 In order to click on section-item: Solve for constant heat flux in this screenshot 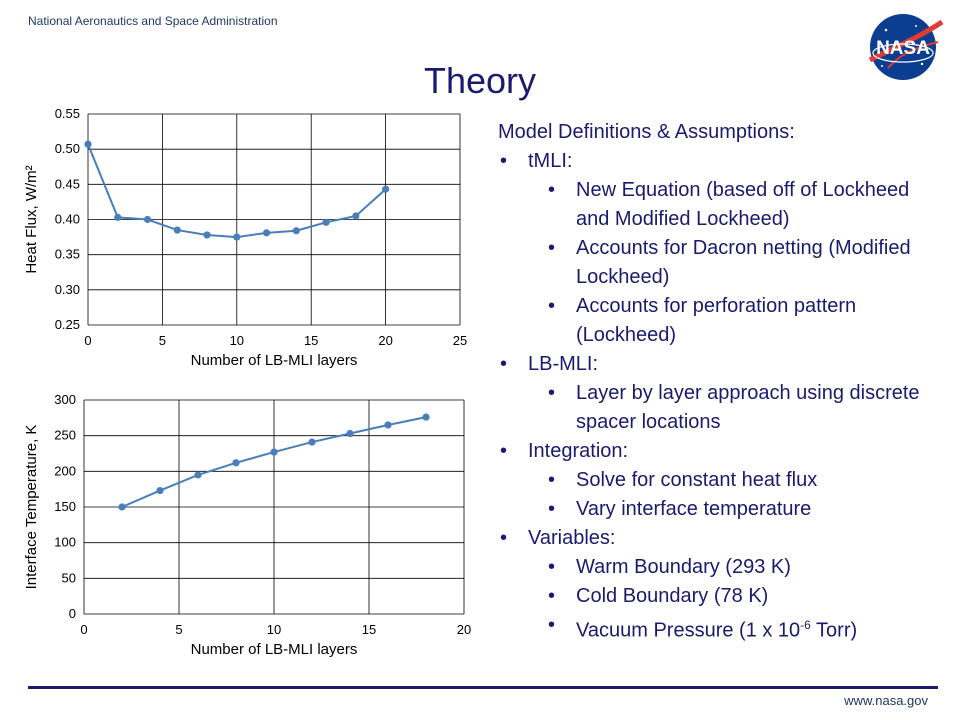, I will do `click(718, 480)`.